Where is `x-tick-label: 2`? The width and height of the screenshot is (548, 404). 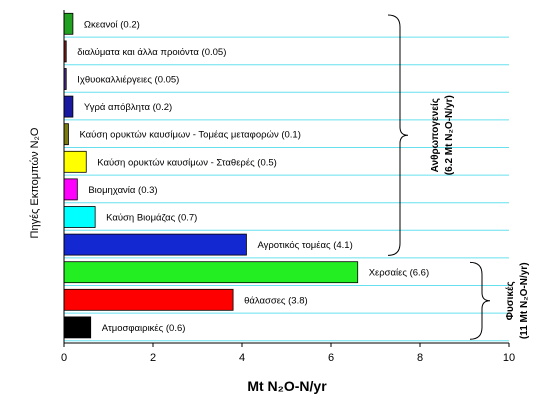
x-tick-label: 2 is located at coordinates (153, 358).